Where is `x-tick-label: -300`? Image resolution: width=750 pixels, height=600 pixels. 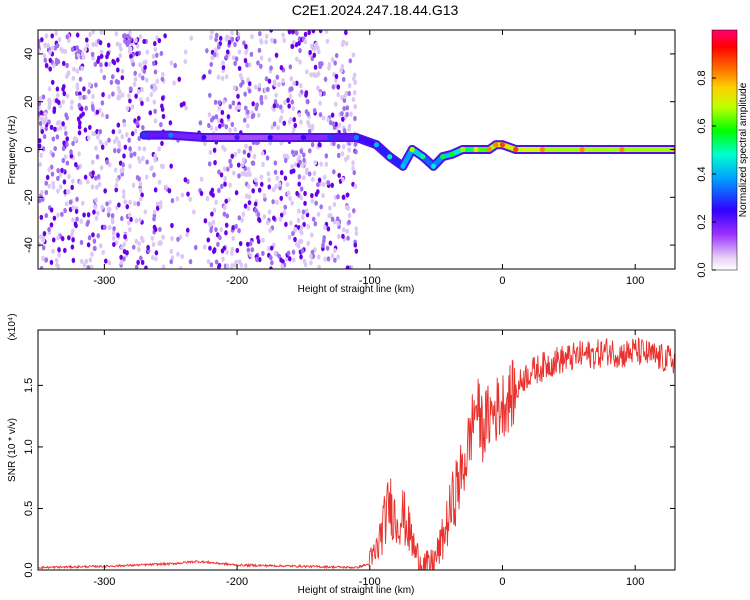 x-tick-label: -300 is located at coordinates (104, 582).